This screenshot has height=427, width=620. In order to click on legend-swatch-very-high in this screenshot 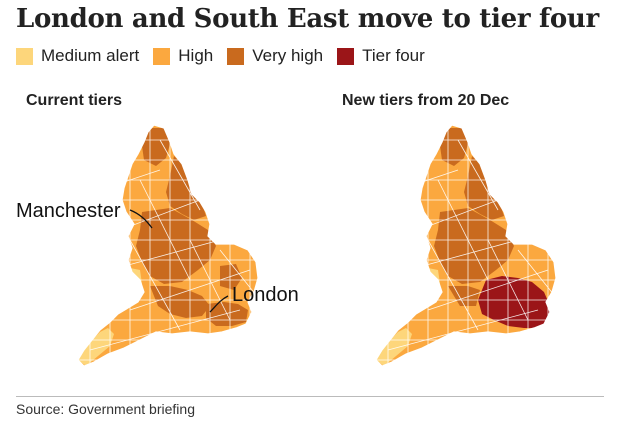, I will do `click(236, 56)`.